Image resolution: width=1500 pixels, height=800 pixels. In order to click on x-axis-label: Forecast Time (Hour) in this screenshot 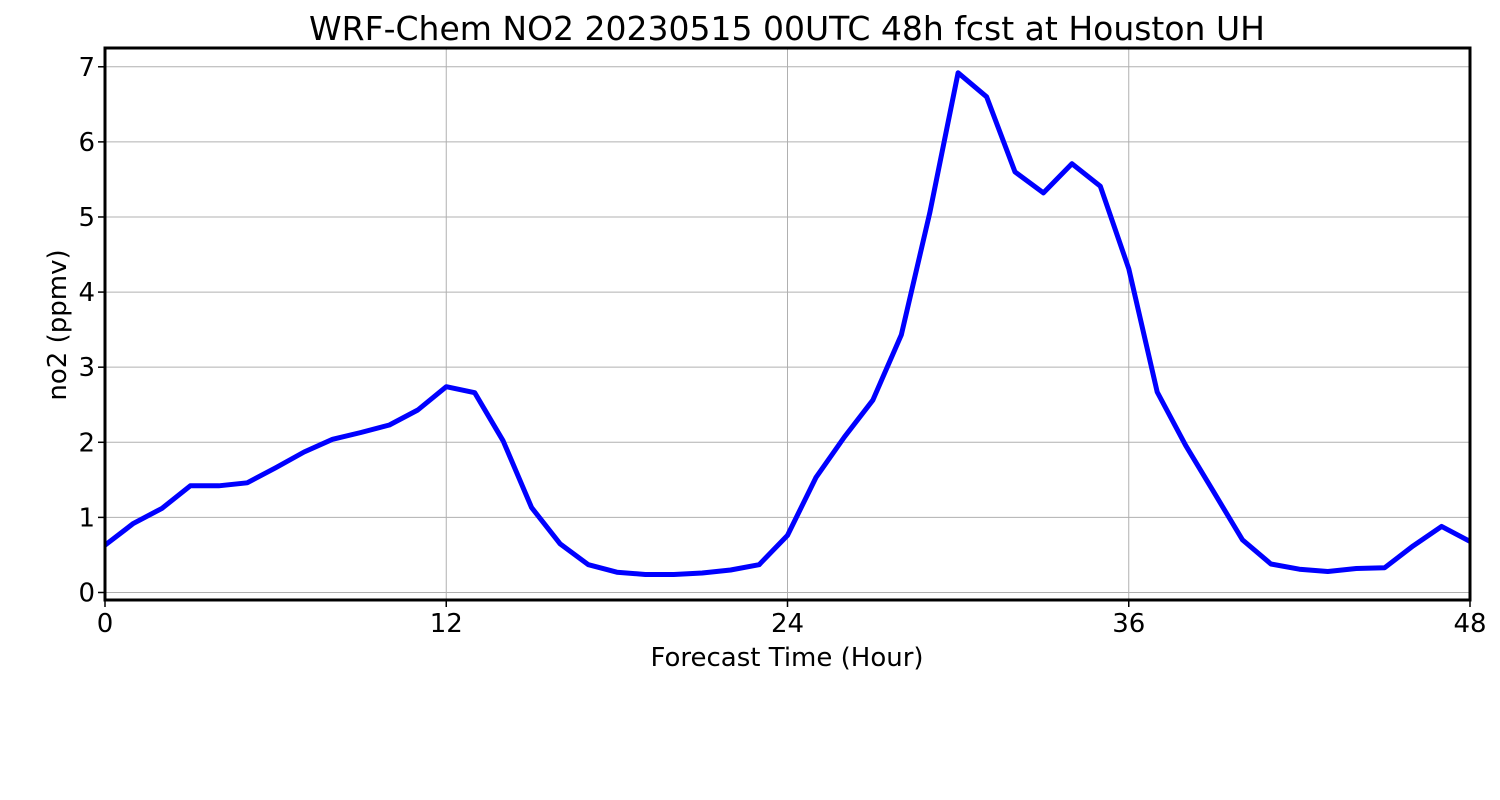, I will do `click(786, 658)`.